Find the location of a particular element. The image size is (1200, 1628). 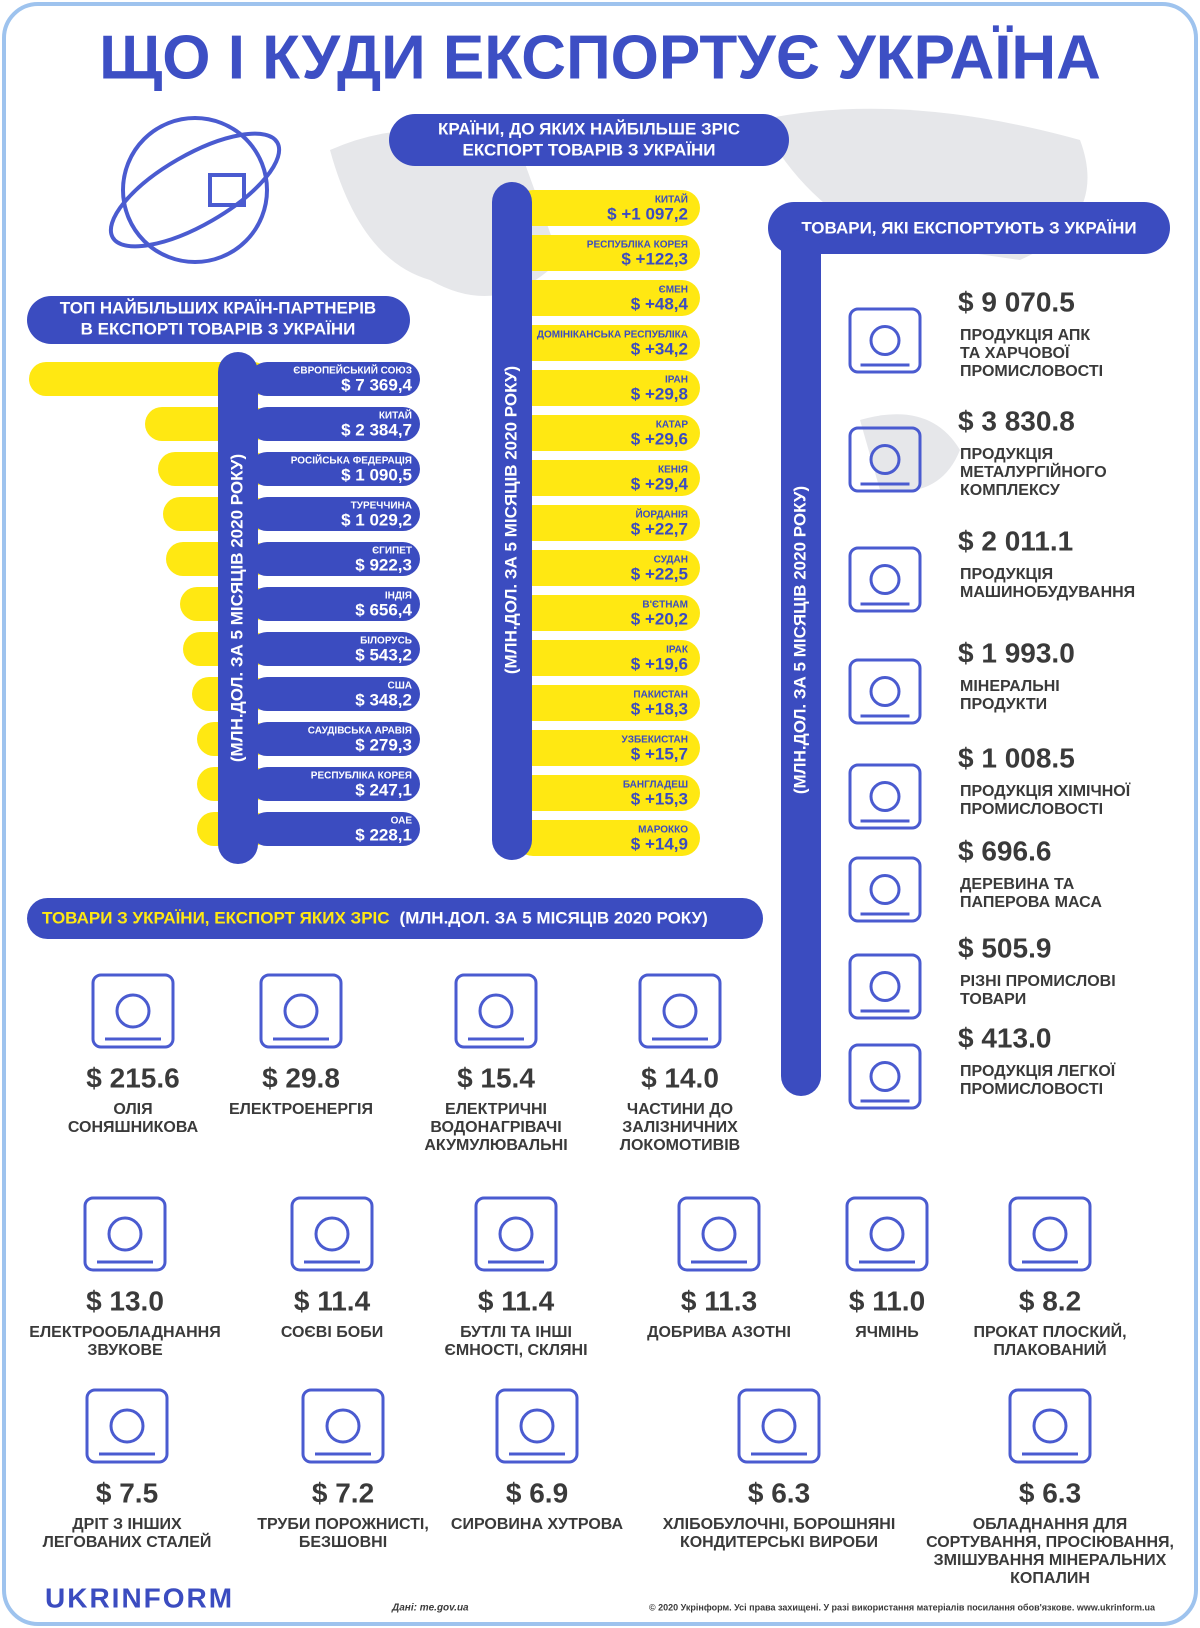

value: $ 29.8 is located at coordinates (301, 1077).